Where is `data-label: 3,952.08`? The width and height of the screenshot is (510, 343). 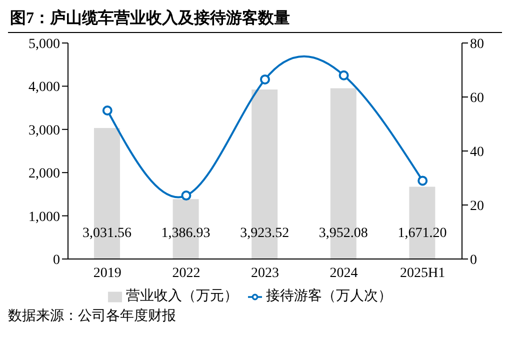 data-label: 3,952.08 is located at coordinates (343, 233).